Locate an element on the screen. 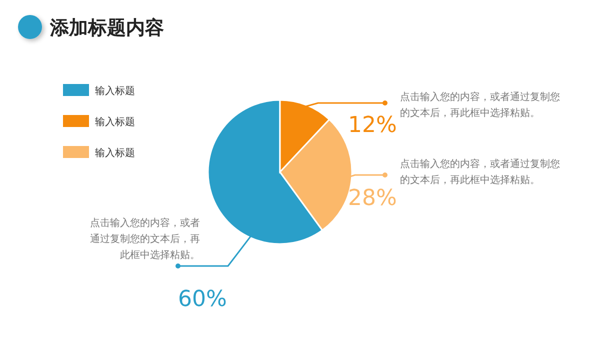 The width and height of the screenshot is (600, 338). data-label: 60% is located at coordinates (202, 299).